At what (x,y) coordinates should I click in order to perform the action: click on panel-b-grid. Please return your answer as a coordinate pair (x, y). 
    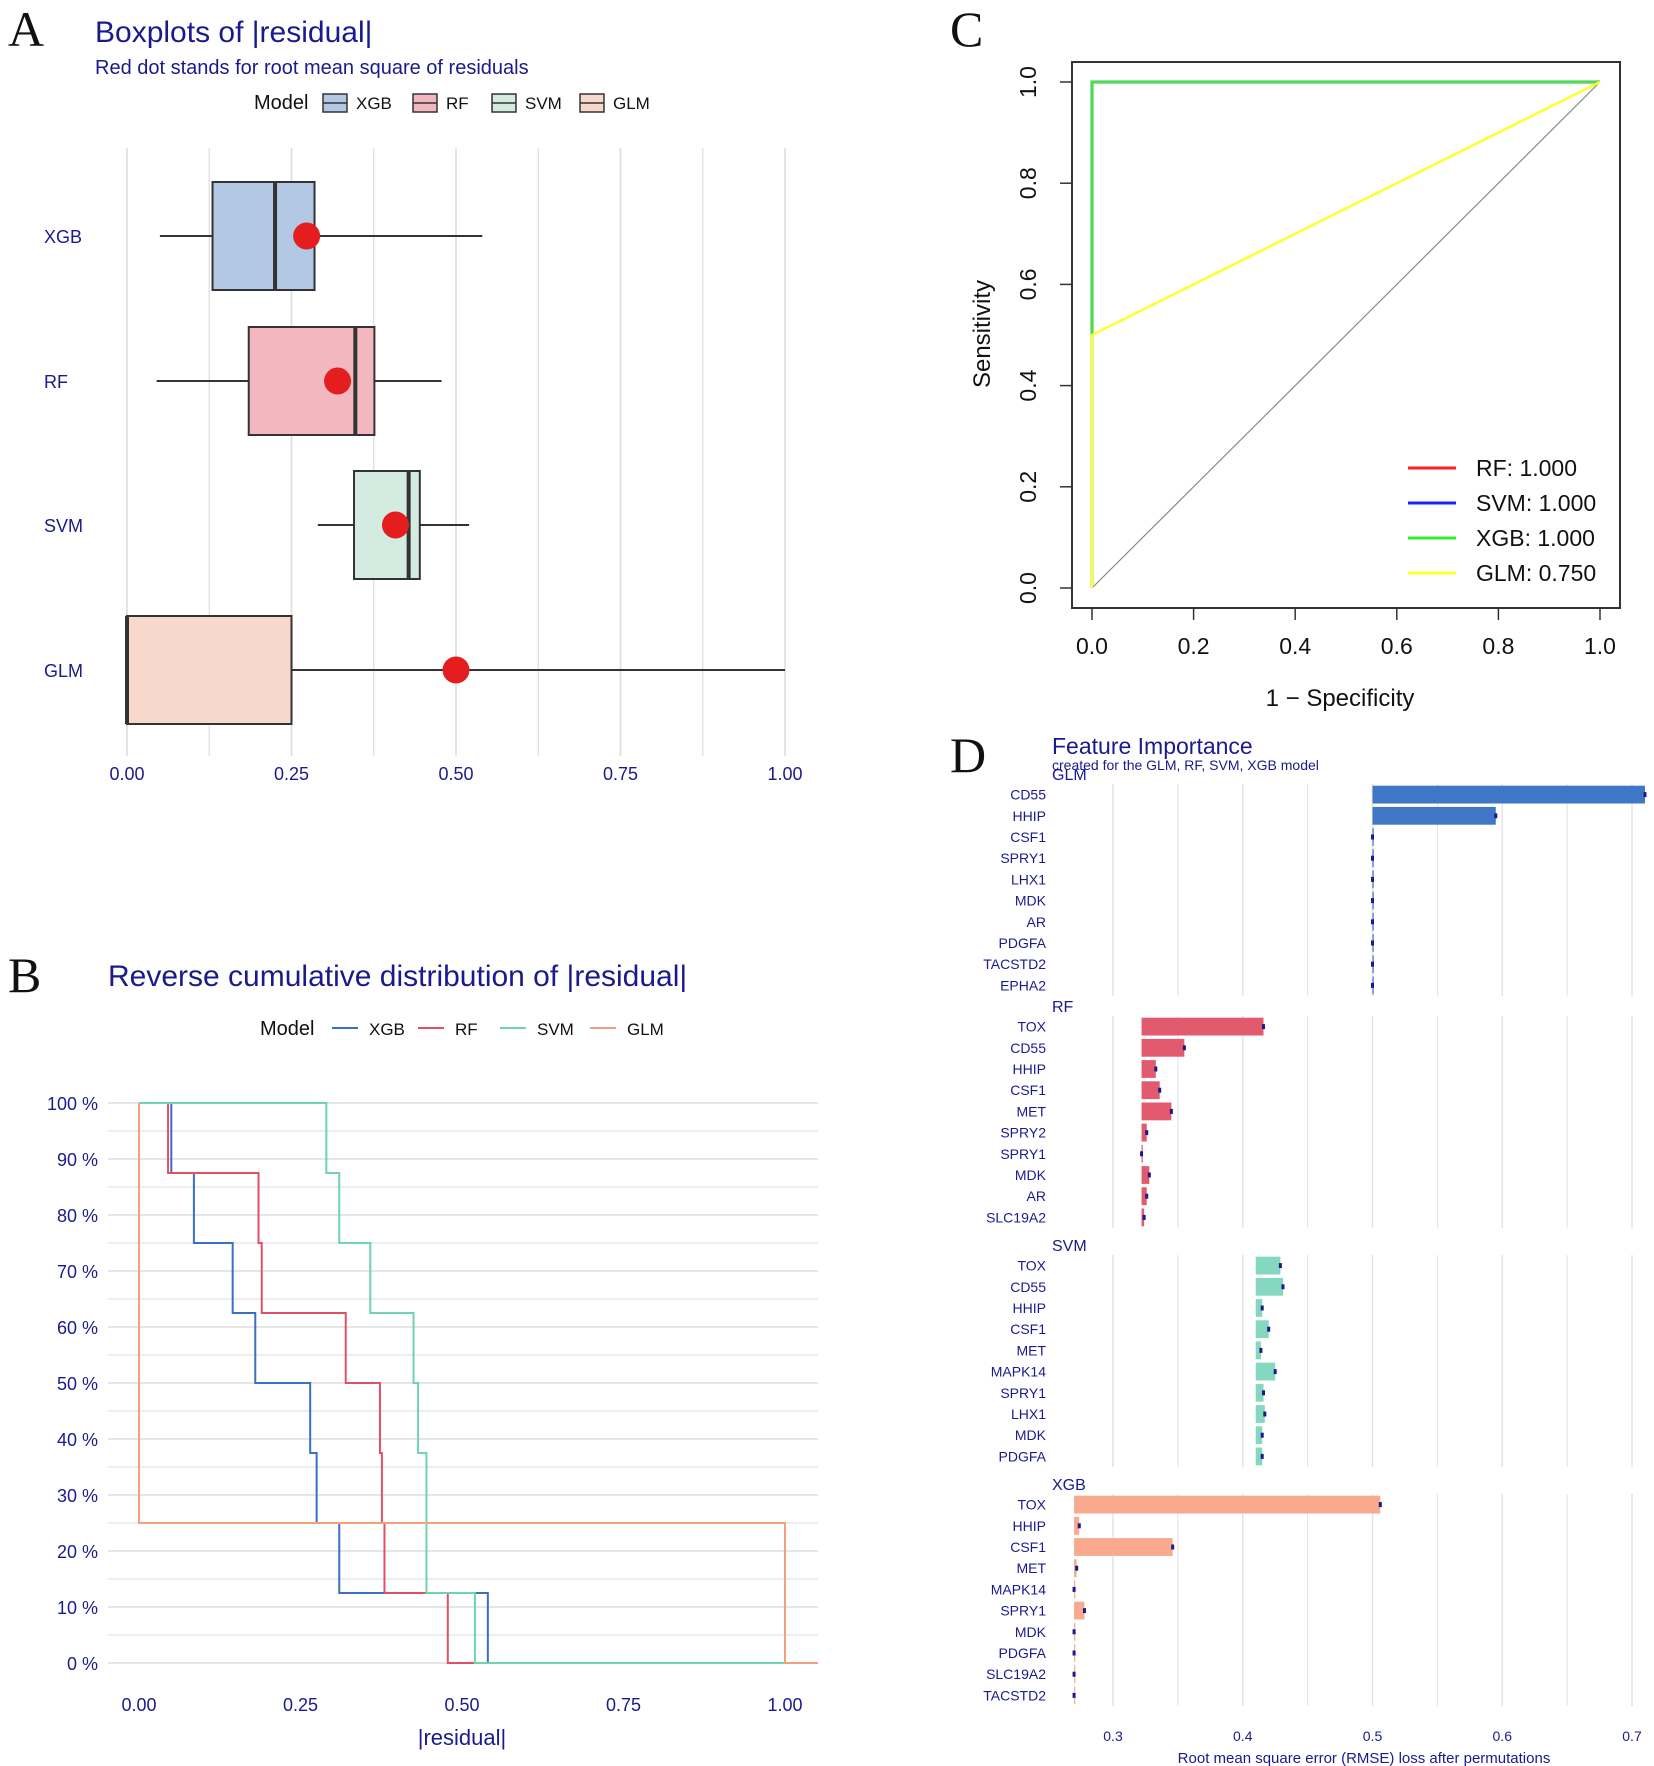
    Looking at the image, I should click on (463, 1383).